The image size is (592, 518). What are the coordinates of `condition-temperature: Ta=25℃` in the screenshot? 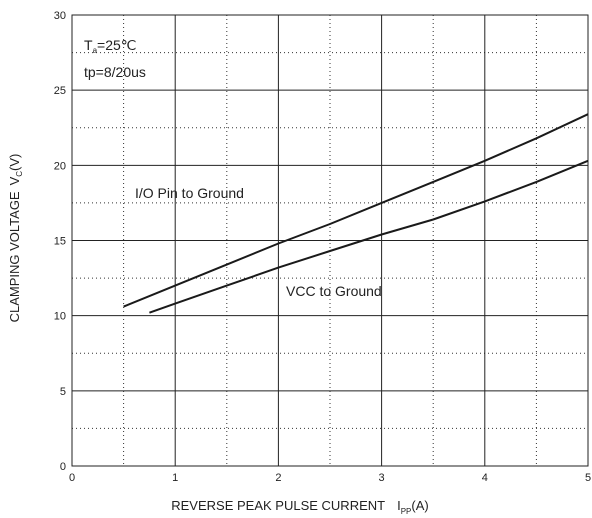 It's located at (110, 46).